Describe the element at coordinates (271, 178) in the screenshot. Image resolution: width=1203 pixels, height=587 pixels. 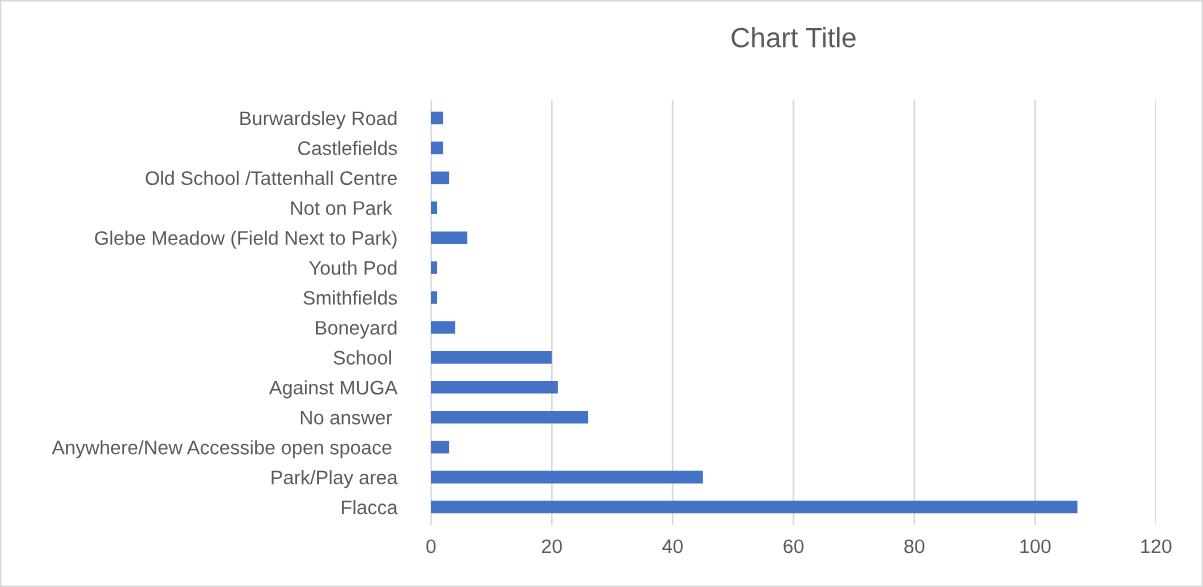
I see `y-tick-label: Old School /Tattenhall Centre` at that location.